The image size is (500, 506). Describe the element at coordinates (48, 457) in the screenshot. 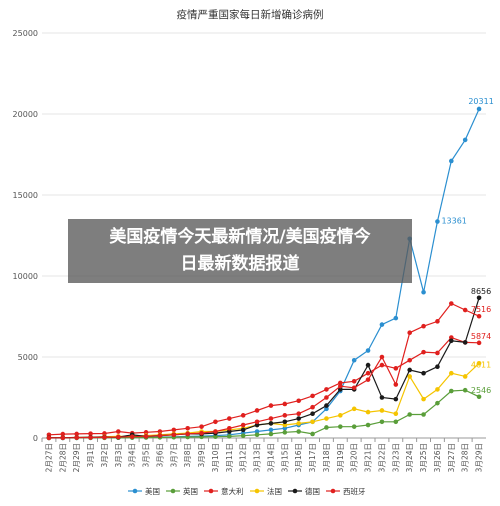

I see `x-tick-label: 2月27日` at that location.